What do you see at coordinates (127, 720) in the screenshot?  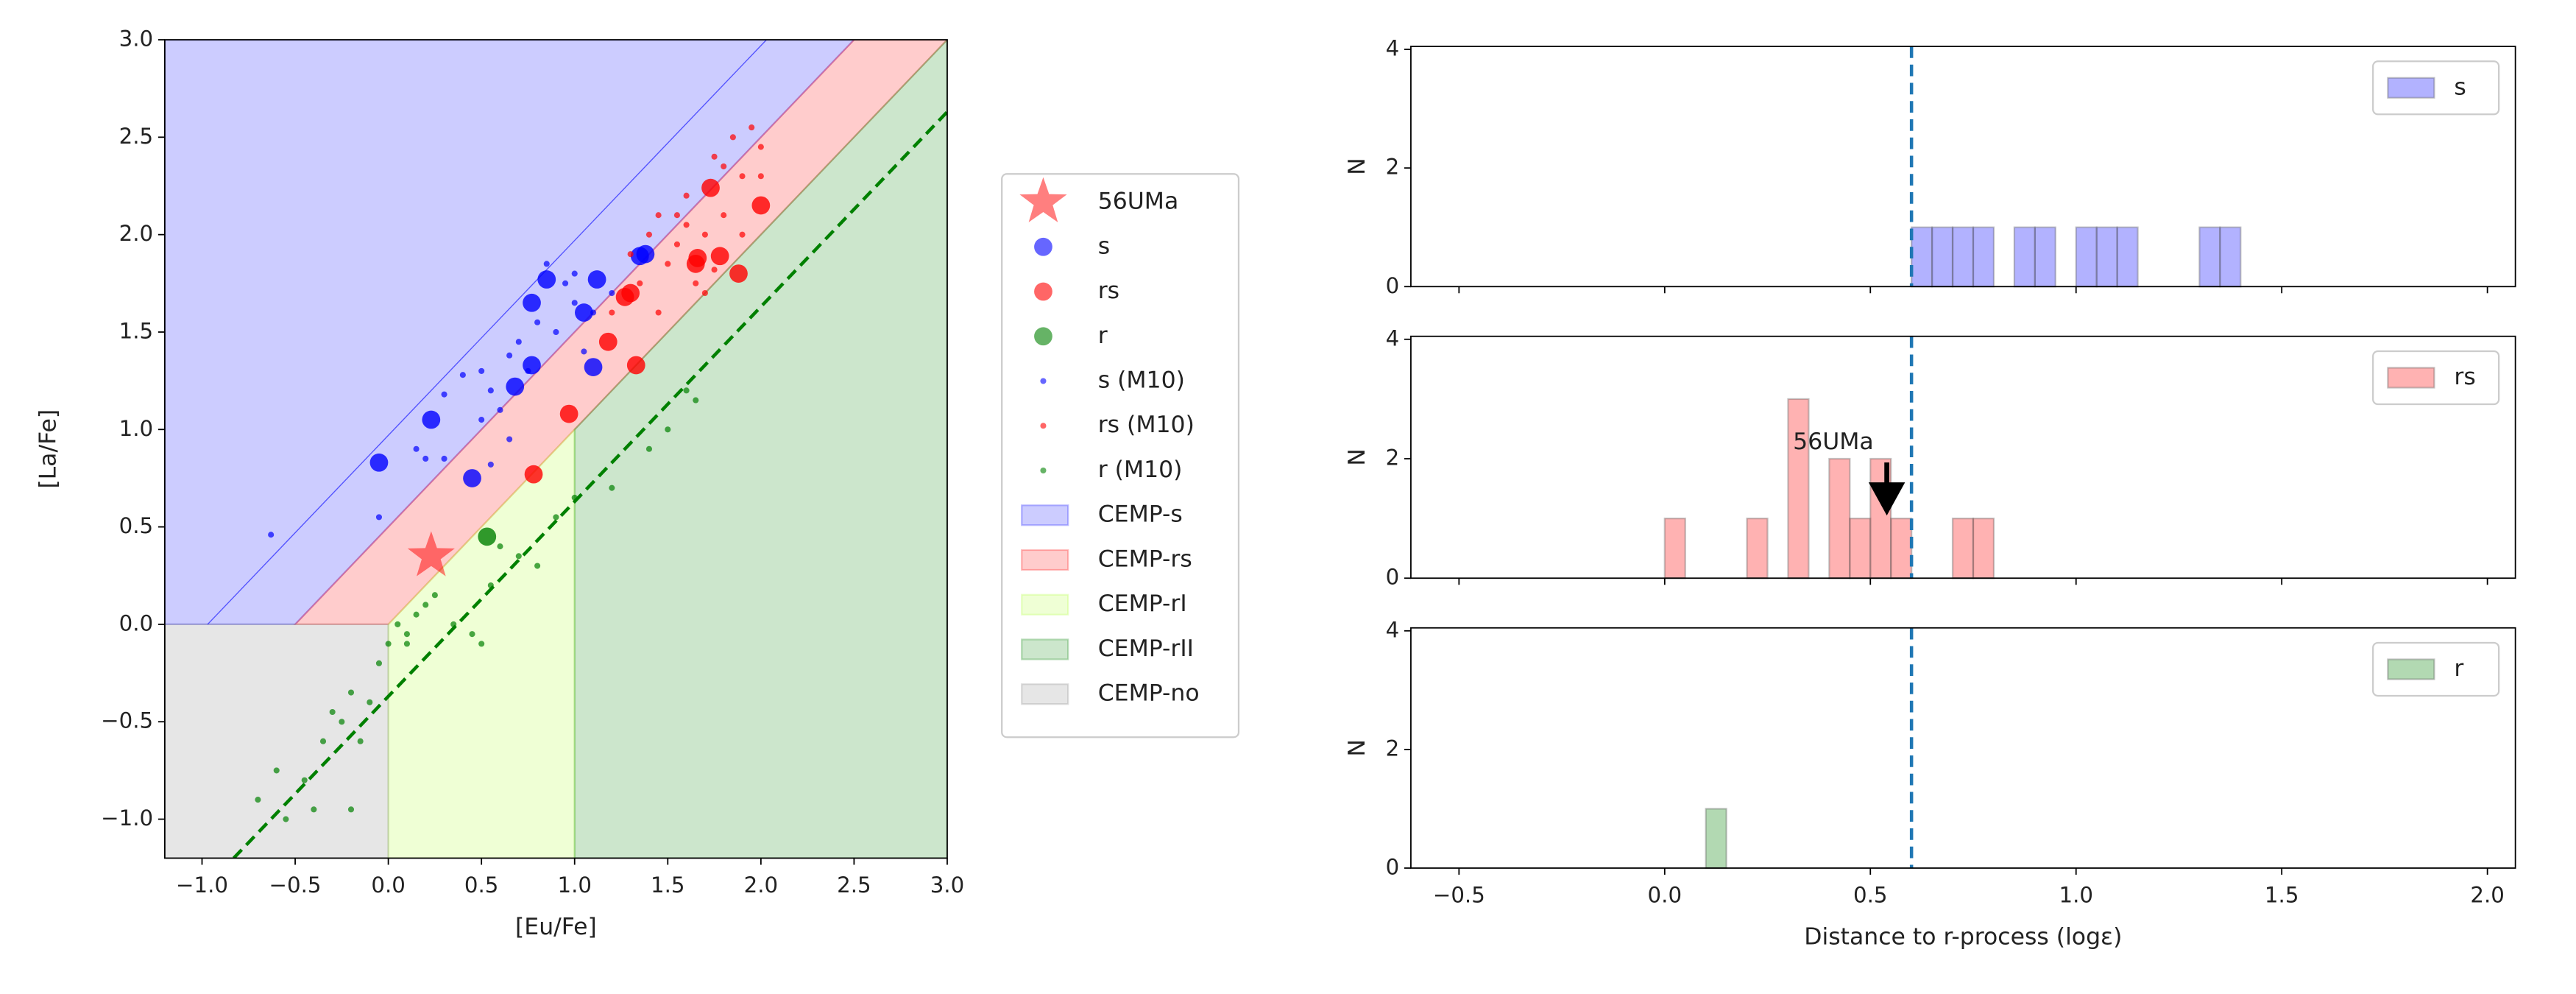 I see `y-tick-label: −0.5` at bounding box center [127, 720].